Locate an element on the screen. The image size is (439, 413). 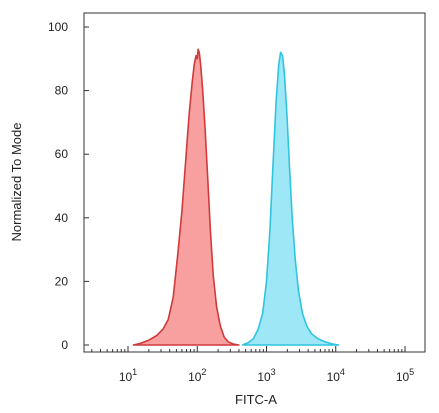
y-axis-title: Normalized To Mode is located at coordinates (16, 182).